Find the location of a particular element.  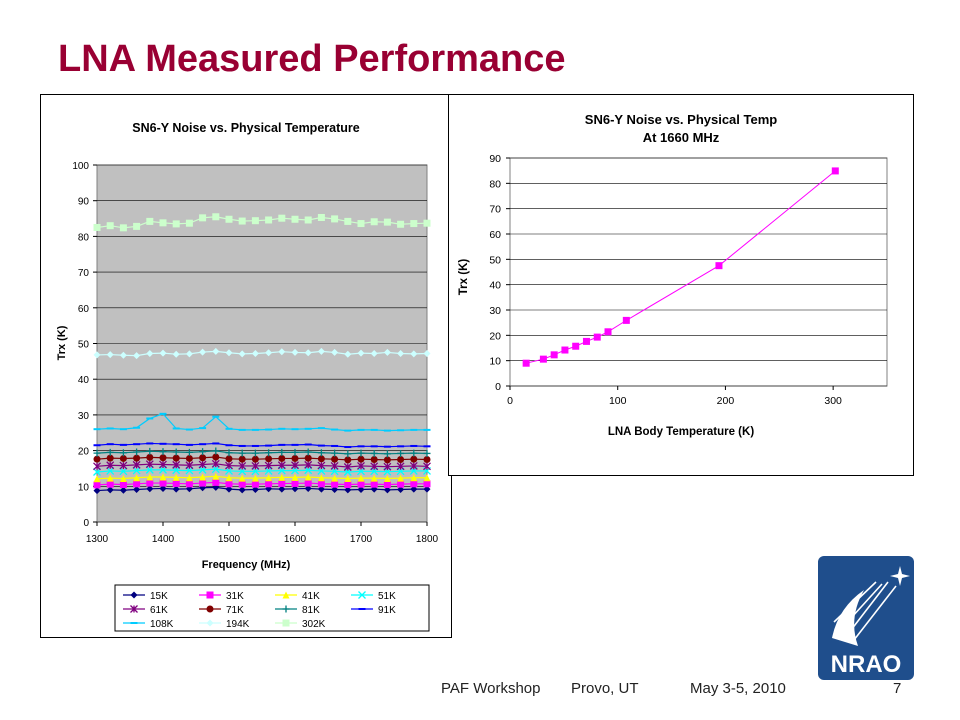

logo-background is located at coordinates (866, 618).